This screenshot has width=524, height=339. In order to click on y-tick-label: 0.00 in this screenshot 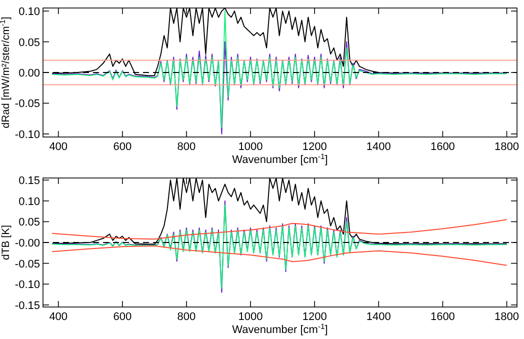, I will do `click(29, 74)`.